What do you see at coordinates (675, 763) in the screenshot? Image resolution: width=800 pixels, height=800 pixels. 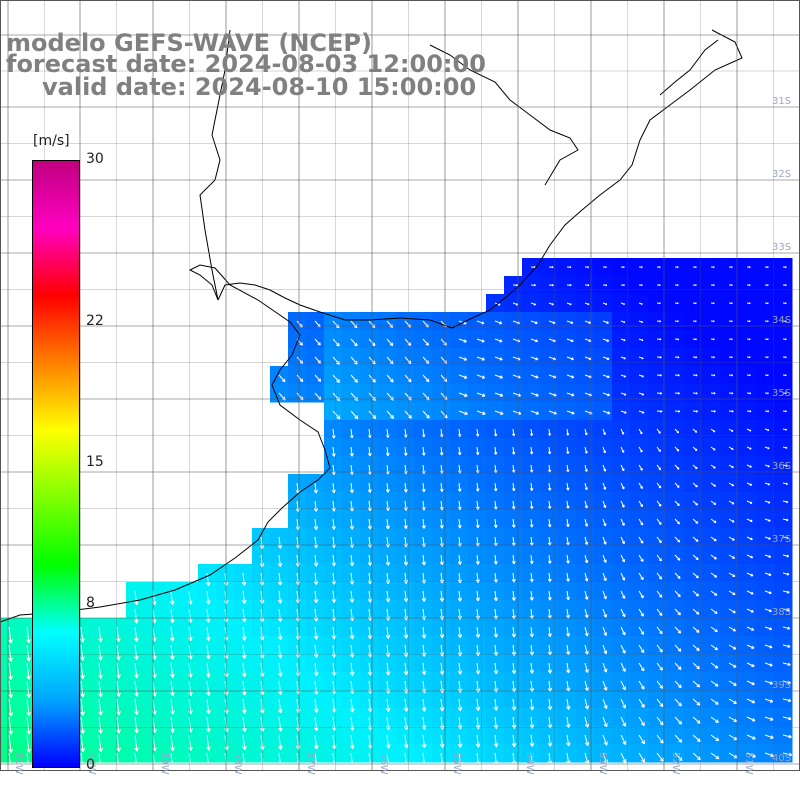 I see `longitude-label: 52W` at bounding box center [675, 763].